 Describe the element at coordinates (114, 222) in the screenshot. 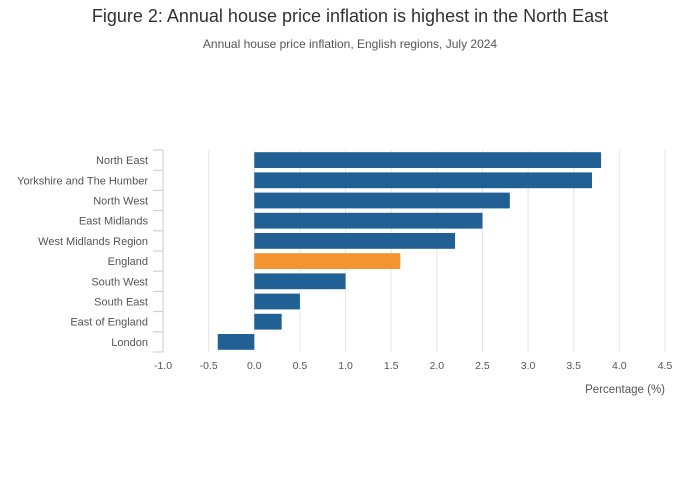

I see `category-label: East Midlands` at that location.